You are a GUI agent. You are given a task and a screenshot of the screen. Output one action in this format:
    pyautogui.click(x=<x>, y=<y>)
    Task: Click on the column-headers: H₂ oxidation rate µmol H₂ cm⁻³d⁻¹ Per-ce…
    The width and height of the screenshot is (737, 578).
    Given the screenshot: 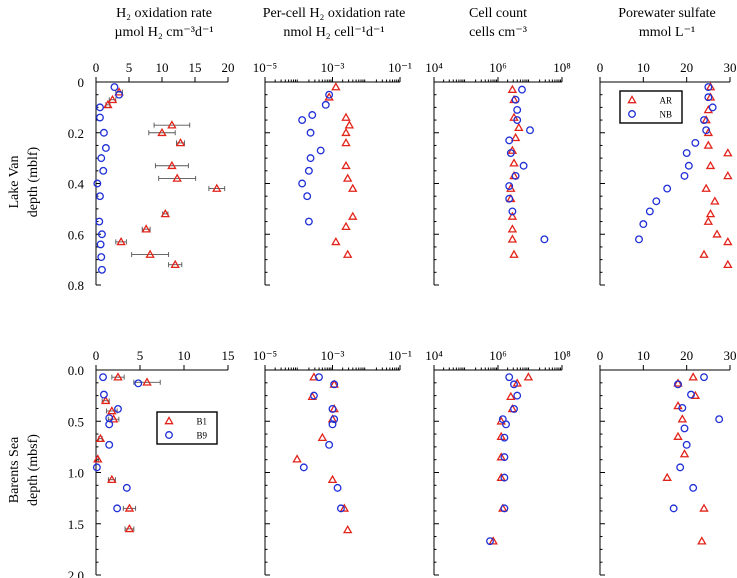 What is the action you would take?
    pyautogui.click(x=414, y=23)
    